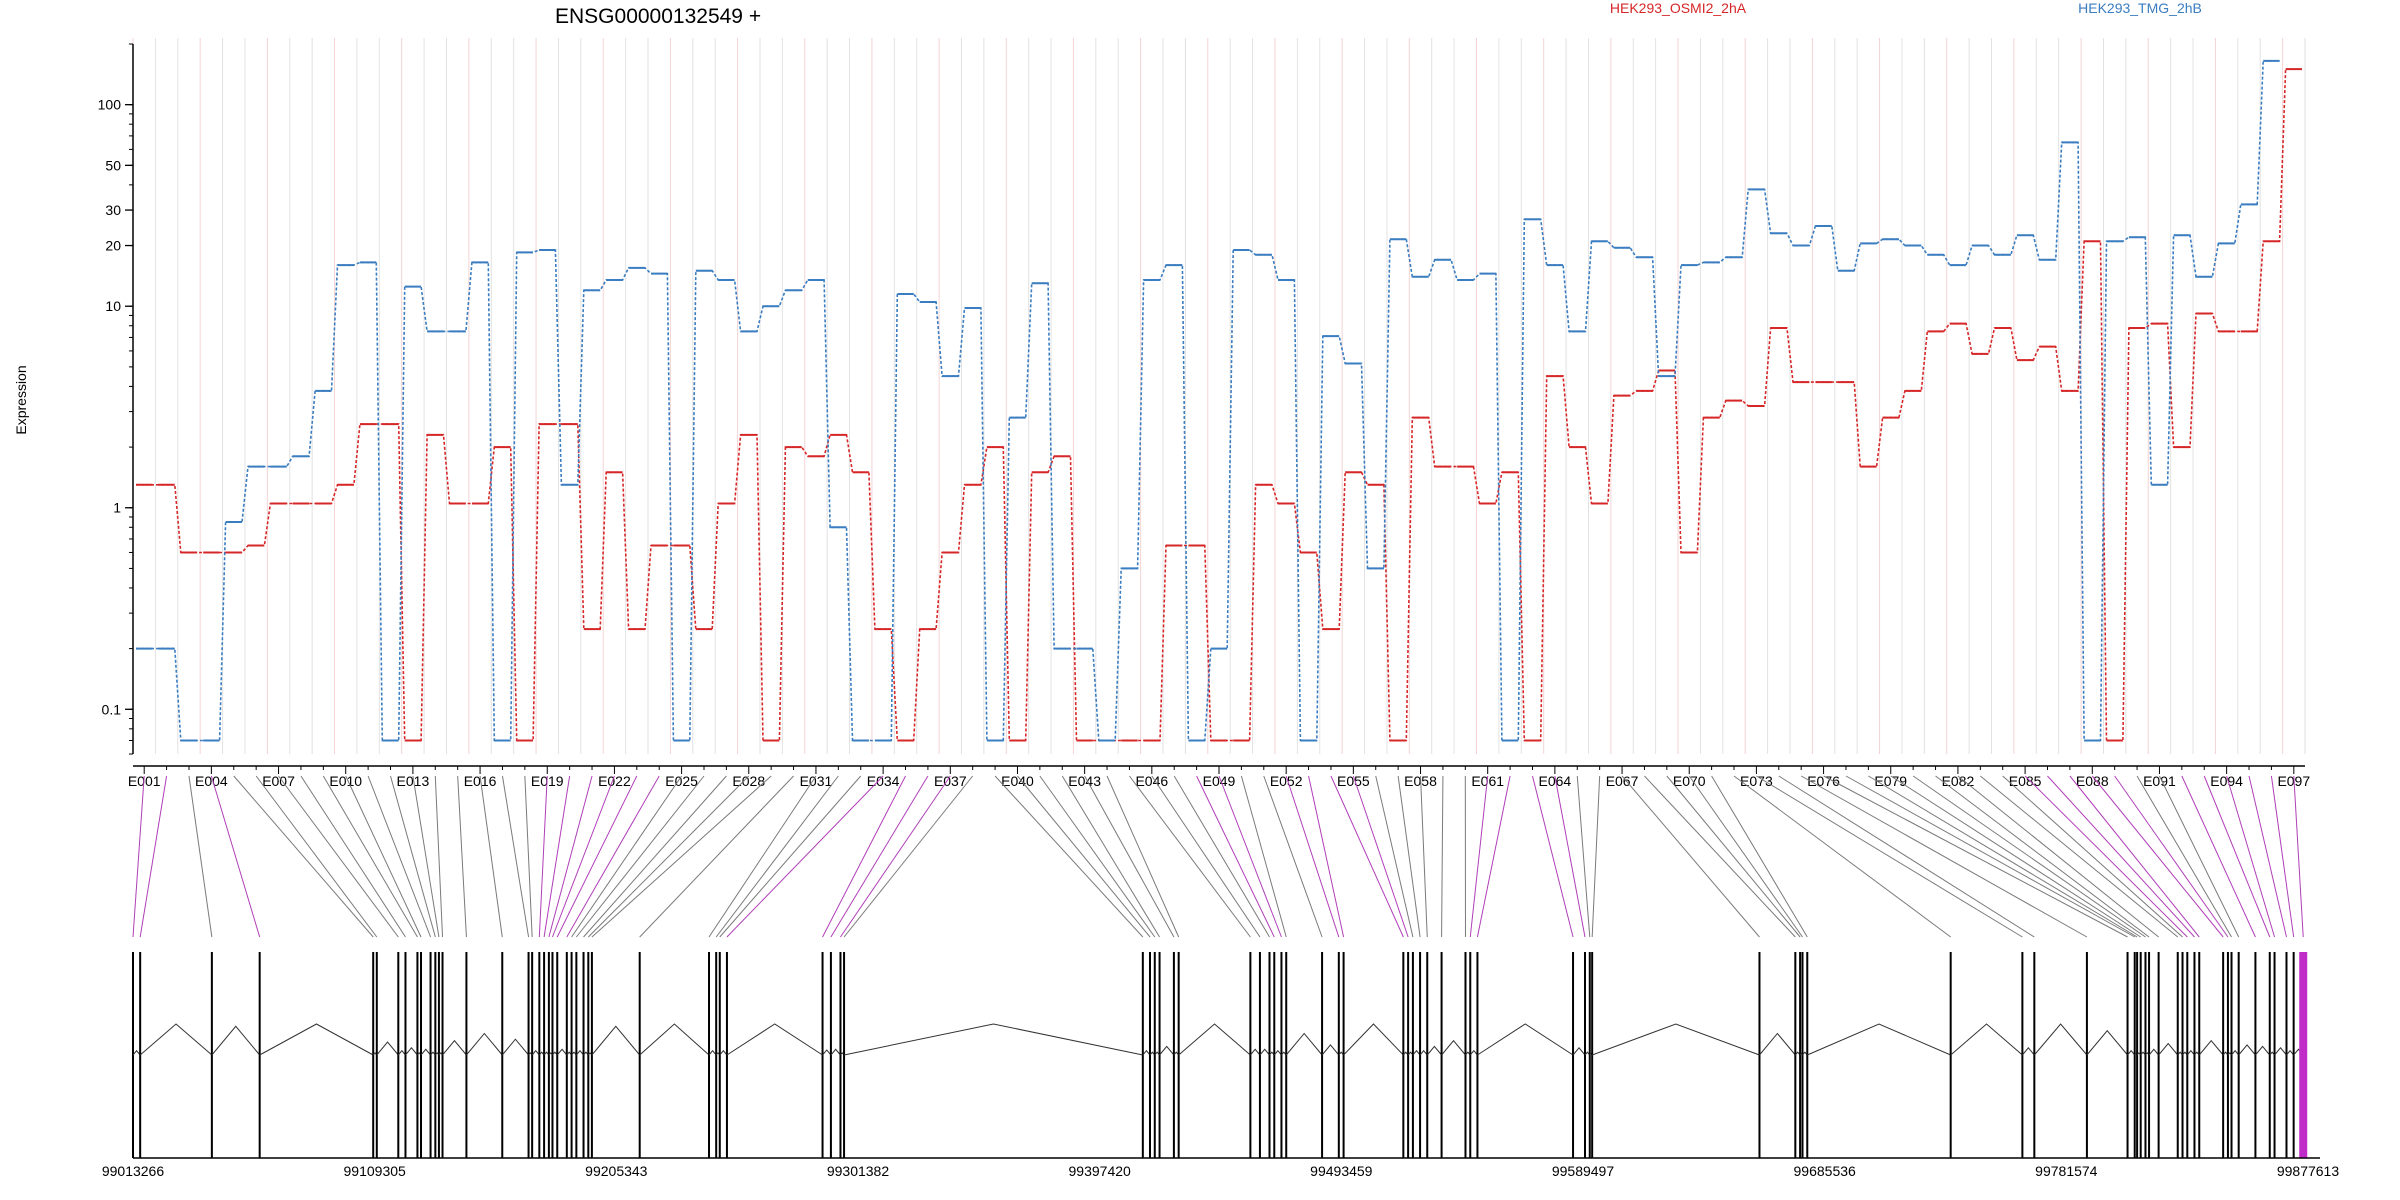 This screenshot has height=1200, width=2400. Describe the element at coordinates (112, 709) in the screenshot. I see `y-tick-label: 0.1` at that location.